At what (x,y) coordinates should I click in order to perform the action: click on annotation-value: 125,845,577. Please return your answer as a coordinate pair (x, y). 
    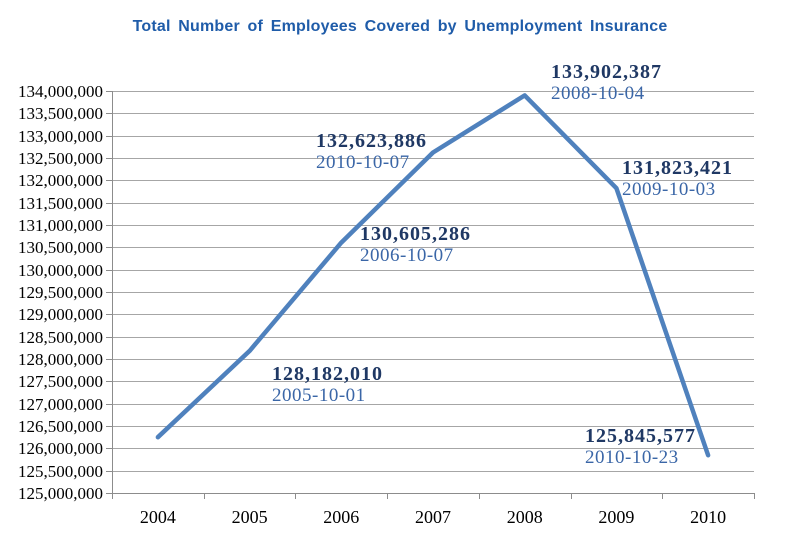
    Looking at the image, I should click on (640, 436).